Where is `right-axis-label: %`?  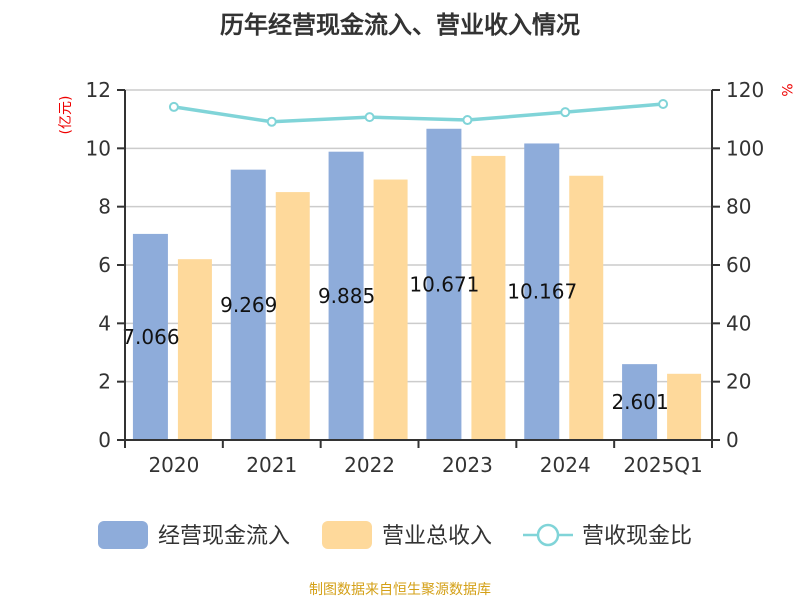
right-axis-label: % is located at coordinates (786, 89).